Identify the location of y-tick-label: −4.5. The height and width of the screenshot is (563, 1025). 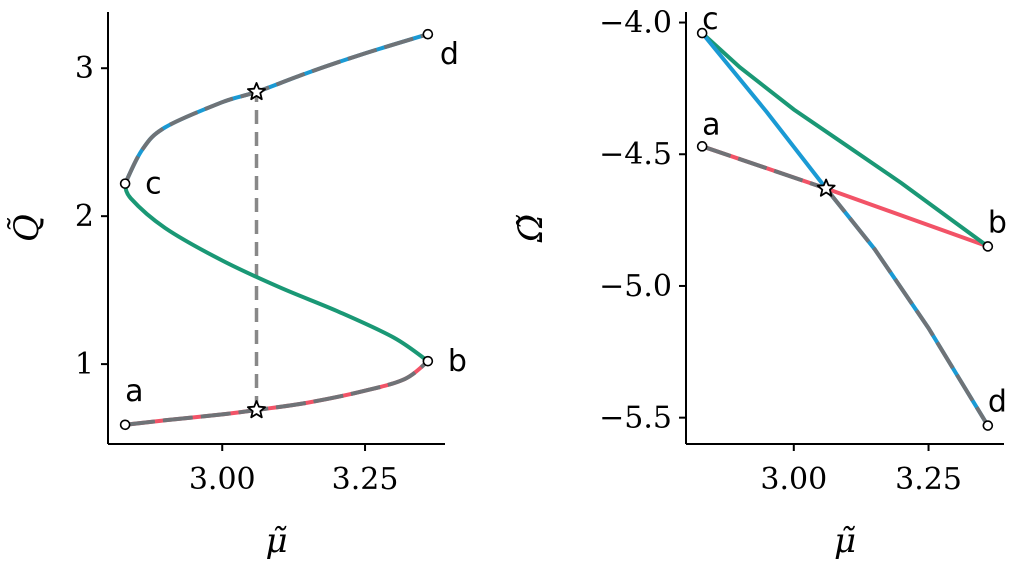
(635, 154).